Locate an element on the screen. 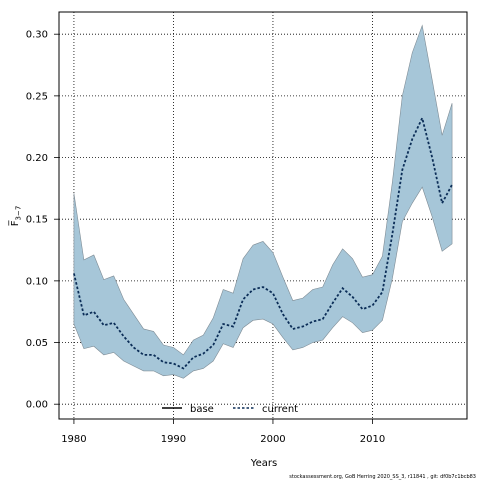  y-tick-label: 0.30 is located at coordinates (37, 35).